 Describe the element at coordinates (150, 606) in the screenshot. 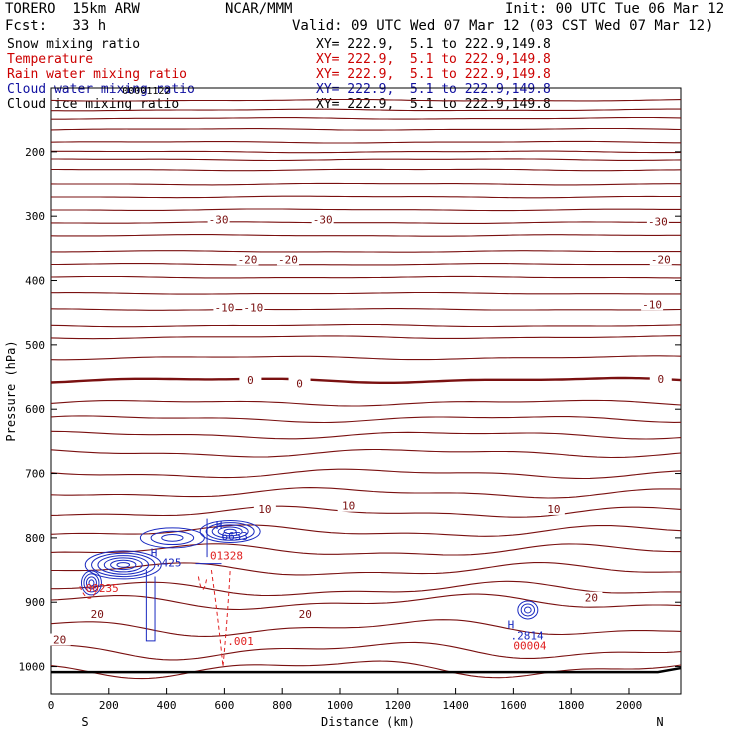

I see `cloud-water-column` at that location.